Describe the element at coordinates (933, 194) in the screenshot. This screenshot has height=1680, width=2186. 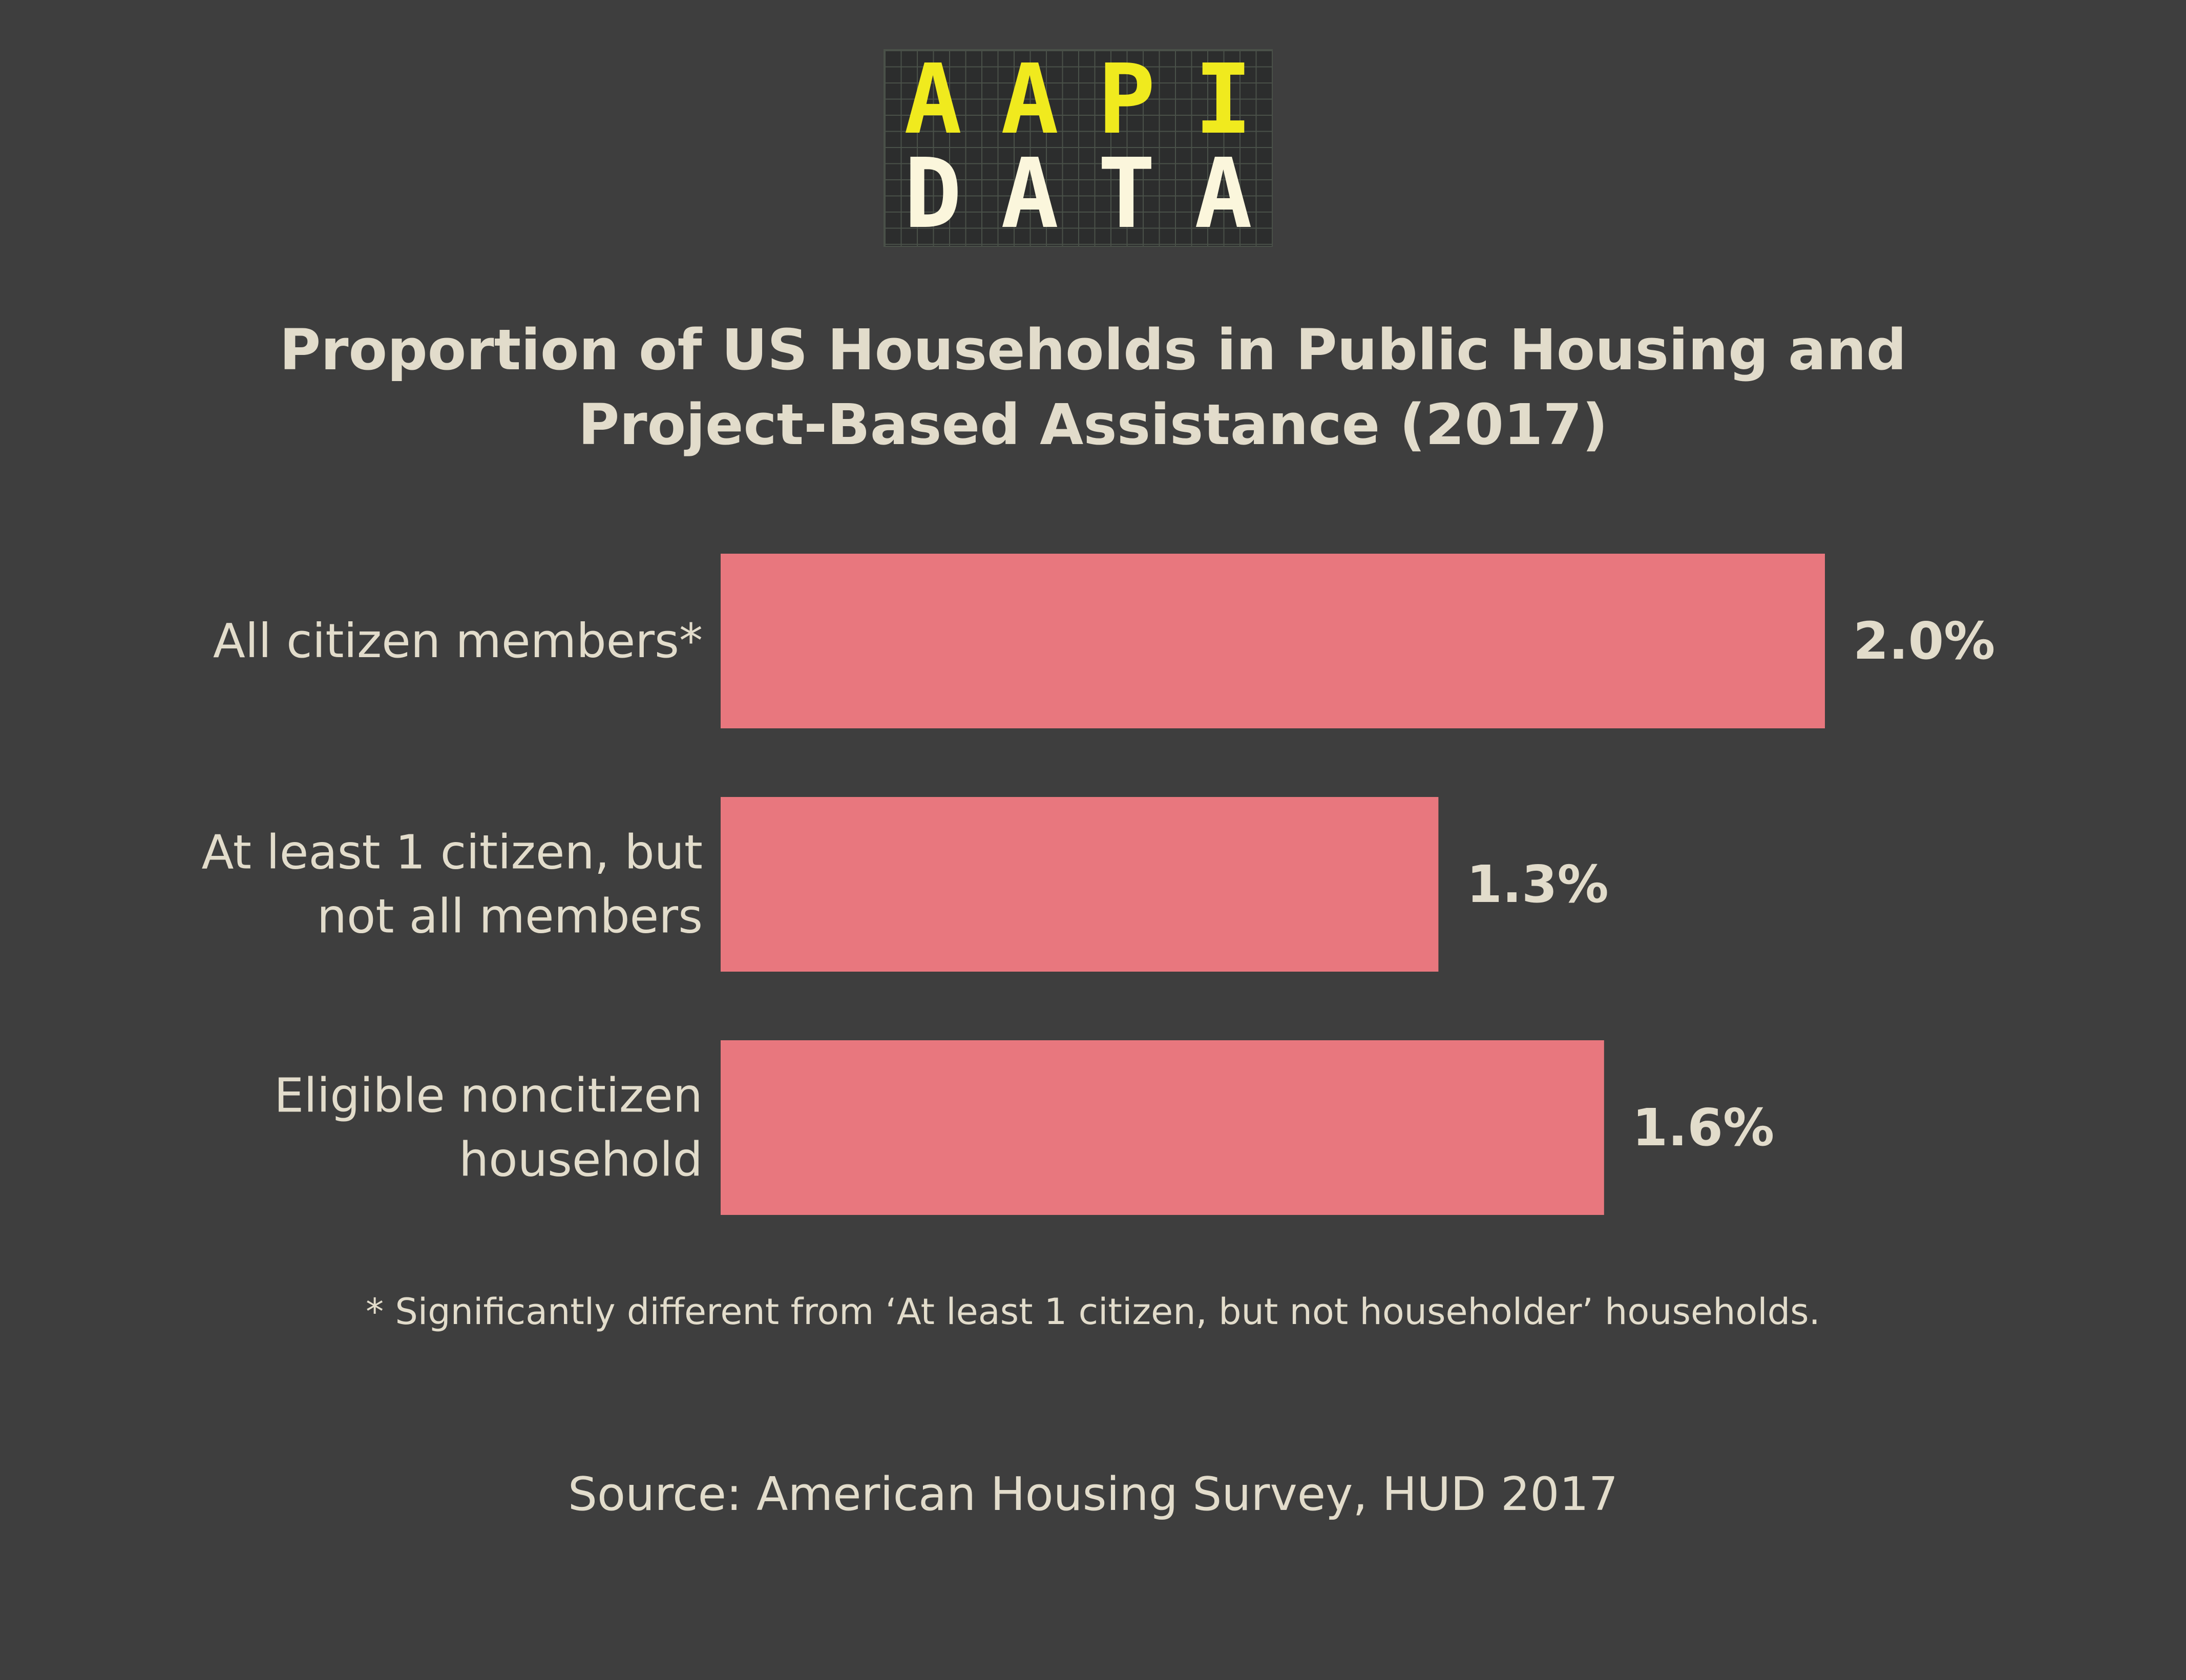
I see `logo-letter: D` at that location.